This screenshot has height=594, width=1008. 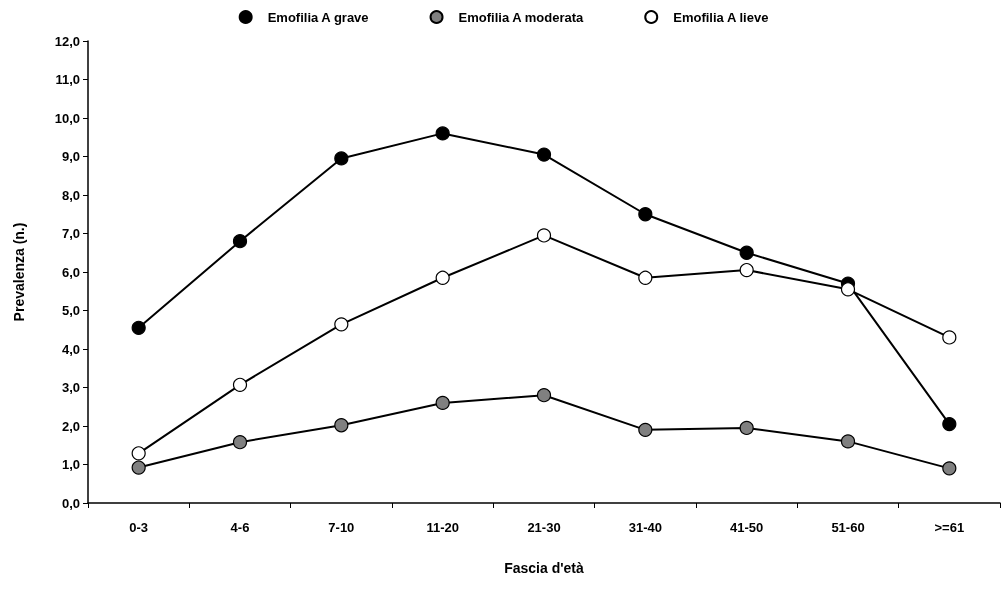 I want to click on y-tick-label: 9,0, so click(x=70, y=156).